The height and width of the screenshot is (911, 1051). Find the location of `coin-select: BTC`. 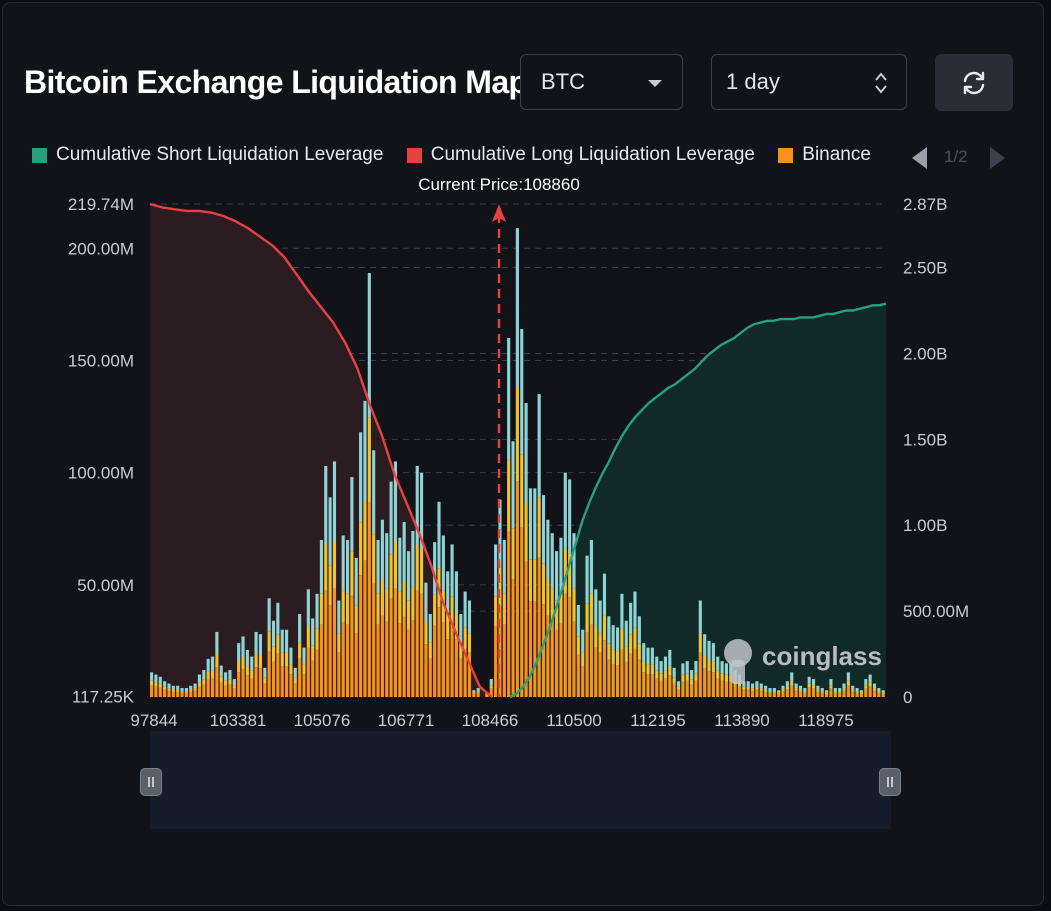

coin-select: BTC is located at coordinates (601, 82).